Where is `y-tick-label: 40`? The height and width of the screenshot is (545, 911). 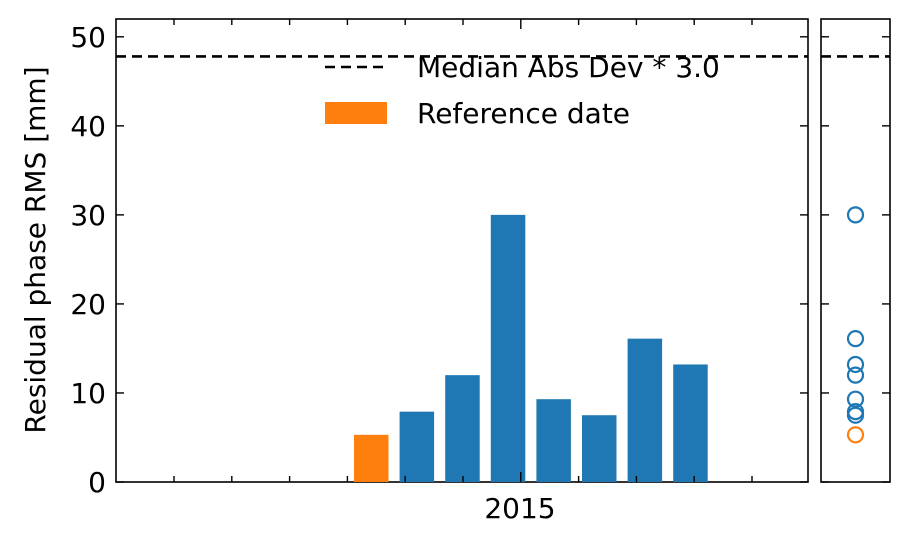
y-tick-label: 40 is located at coordinates (88, 126).